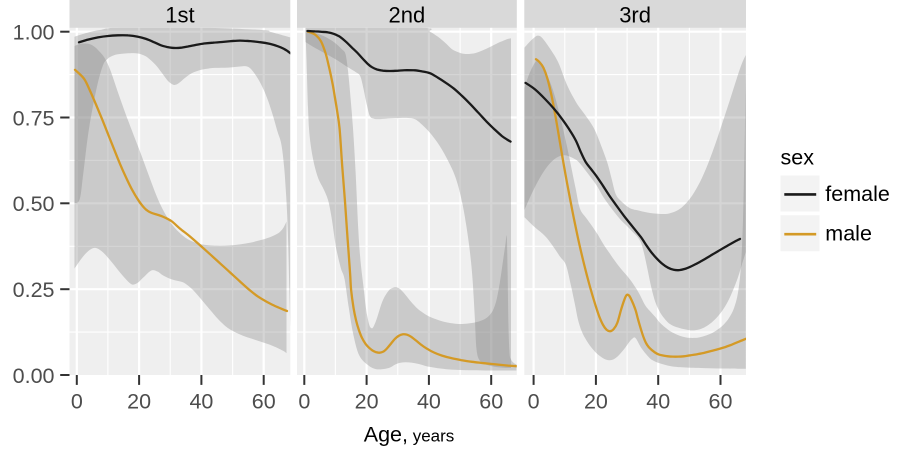 This screenshot has height=451, width=901. I want to click on svg-text: 1.00, so click(34, 33).